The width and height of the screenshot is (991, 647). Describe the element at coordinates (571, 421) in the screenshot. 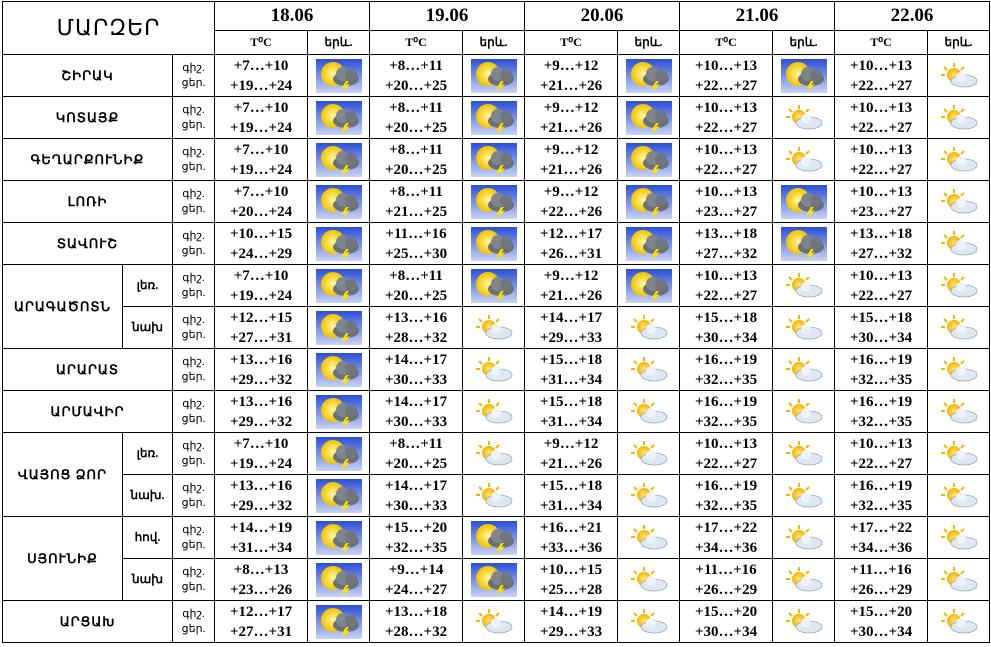

I see `day-temp: +31…+34` at that location.